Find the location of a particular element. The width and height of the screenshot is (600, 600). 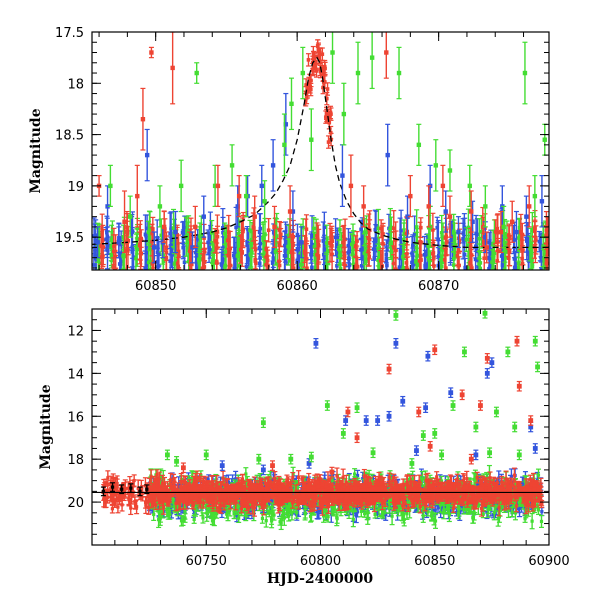

y-tick-label: 18 is located at coordinates (75, 84).